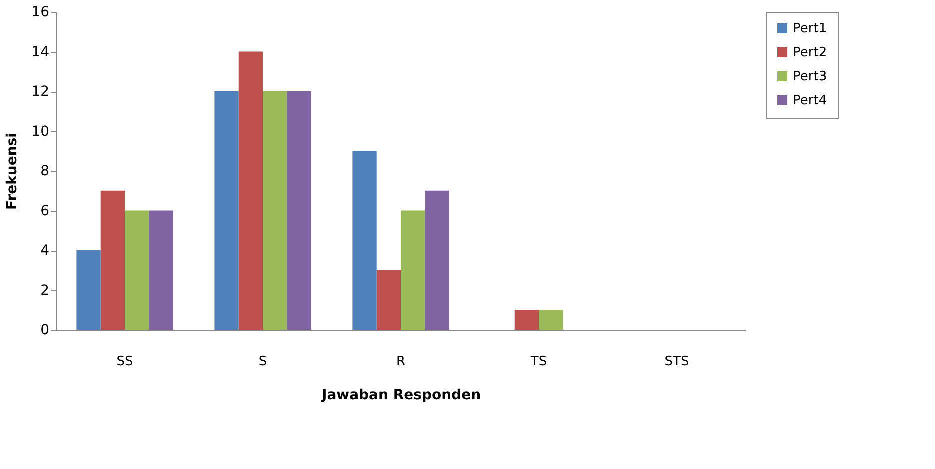 The height and width of the screenshot is (469, 935). Describe the element at coordinates (45, 330) in the screenshot. I see `y-tick-label: 0` at that location.